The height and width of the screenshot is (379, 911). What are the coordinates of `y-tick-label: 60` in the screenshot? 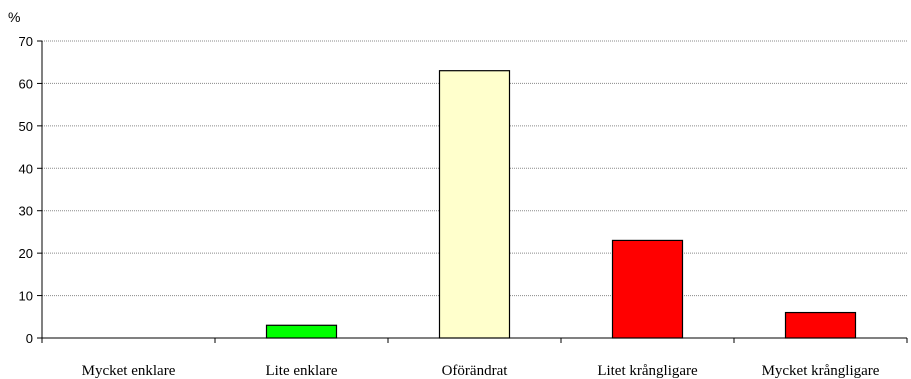 It's located at (26, 83).